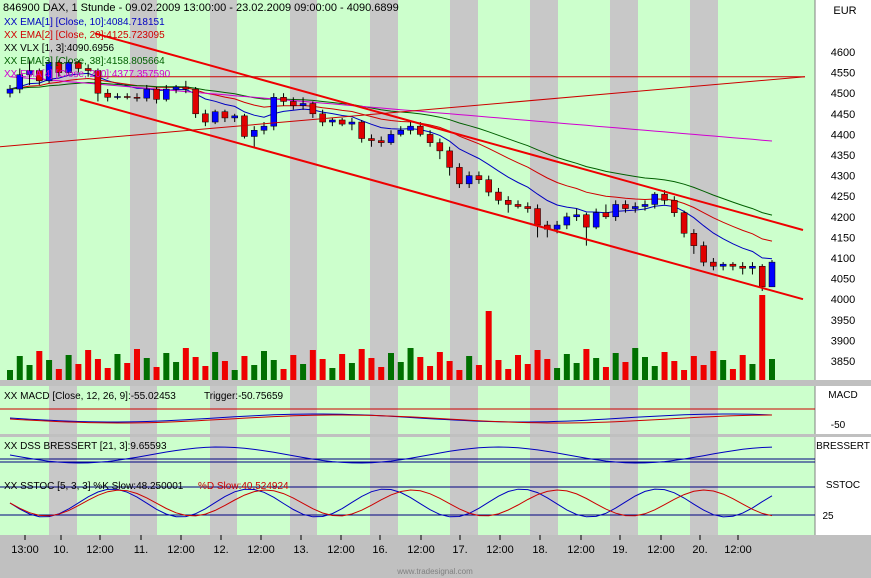 The height and width of the screenshot is (578, 871). I want to click on macd-tick: -50, so click(838, 425).